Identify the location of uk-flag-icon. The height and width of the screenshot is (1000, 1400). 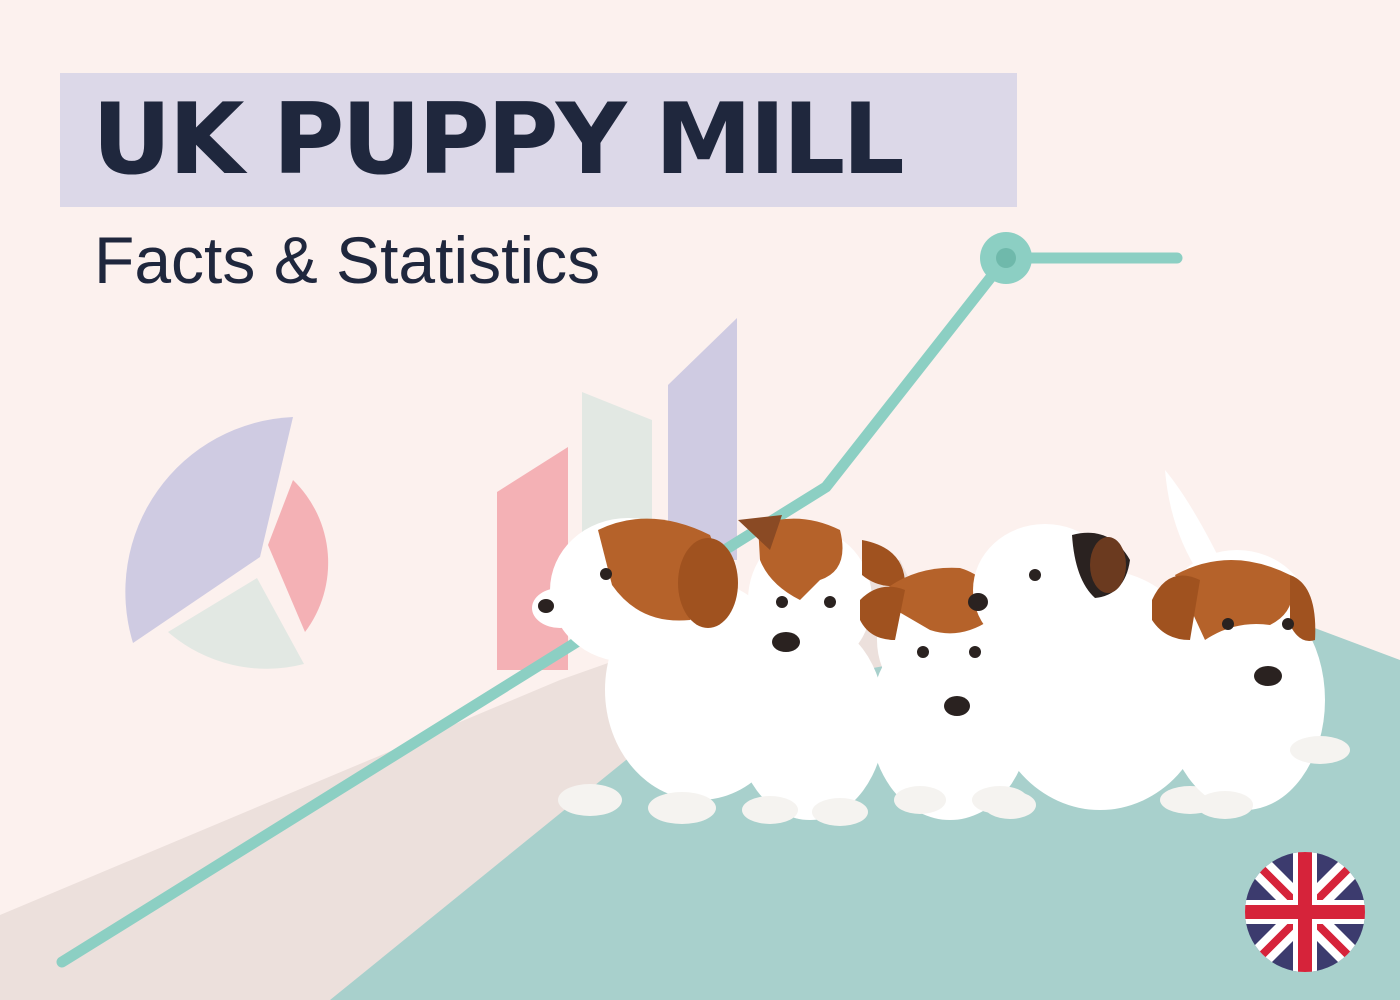
(1305, 912).